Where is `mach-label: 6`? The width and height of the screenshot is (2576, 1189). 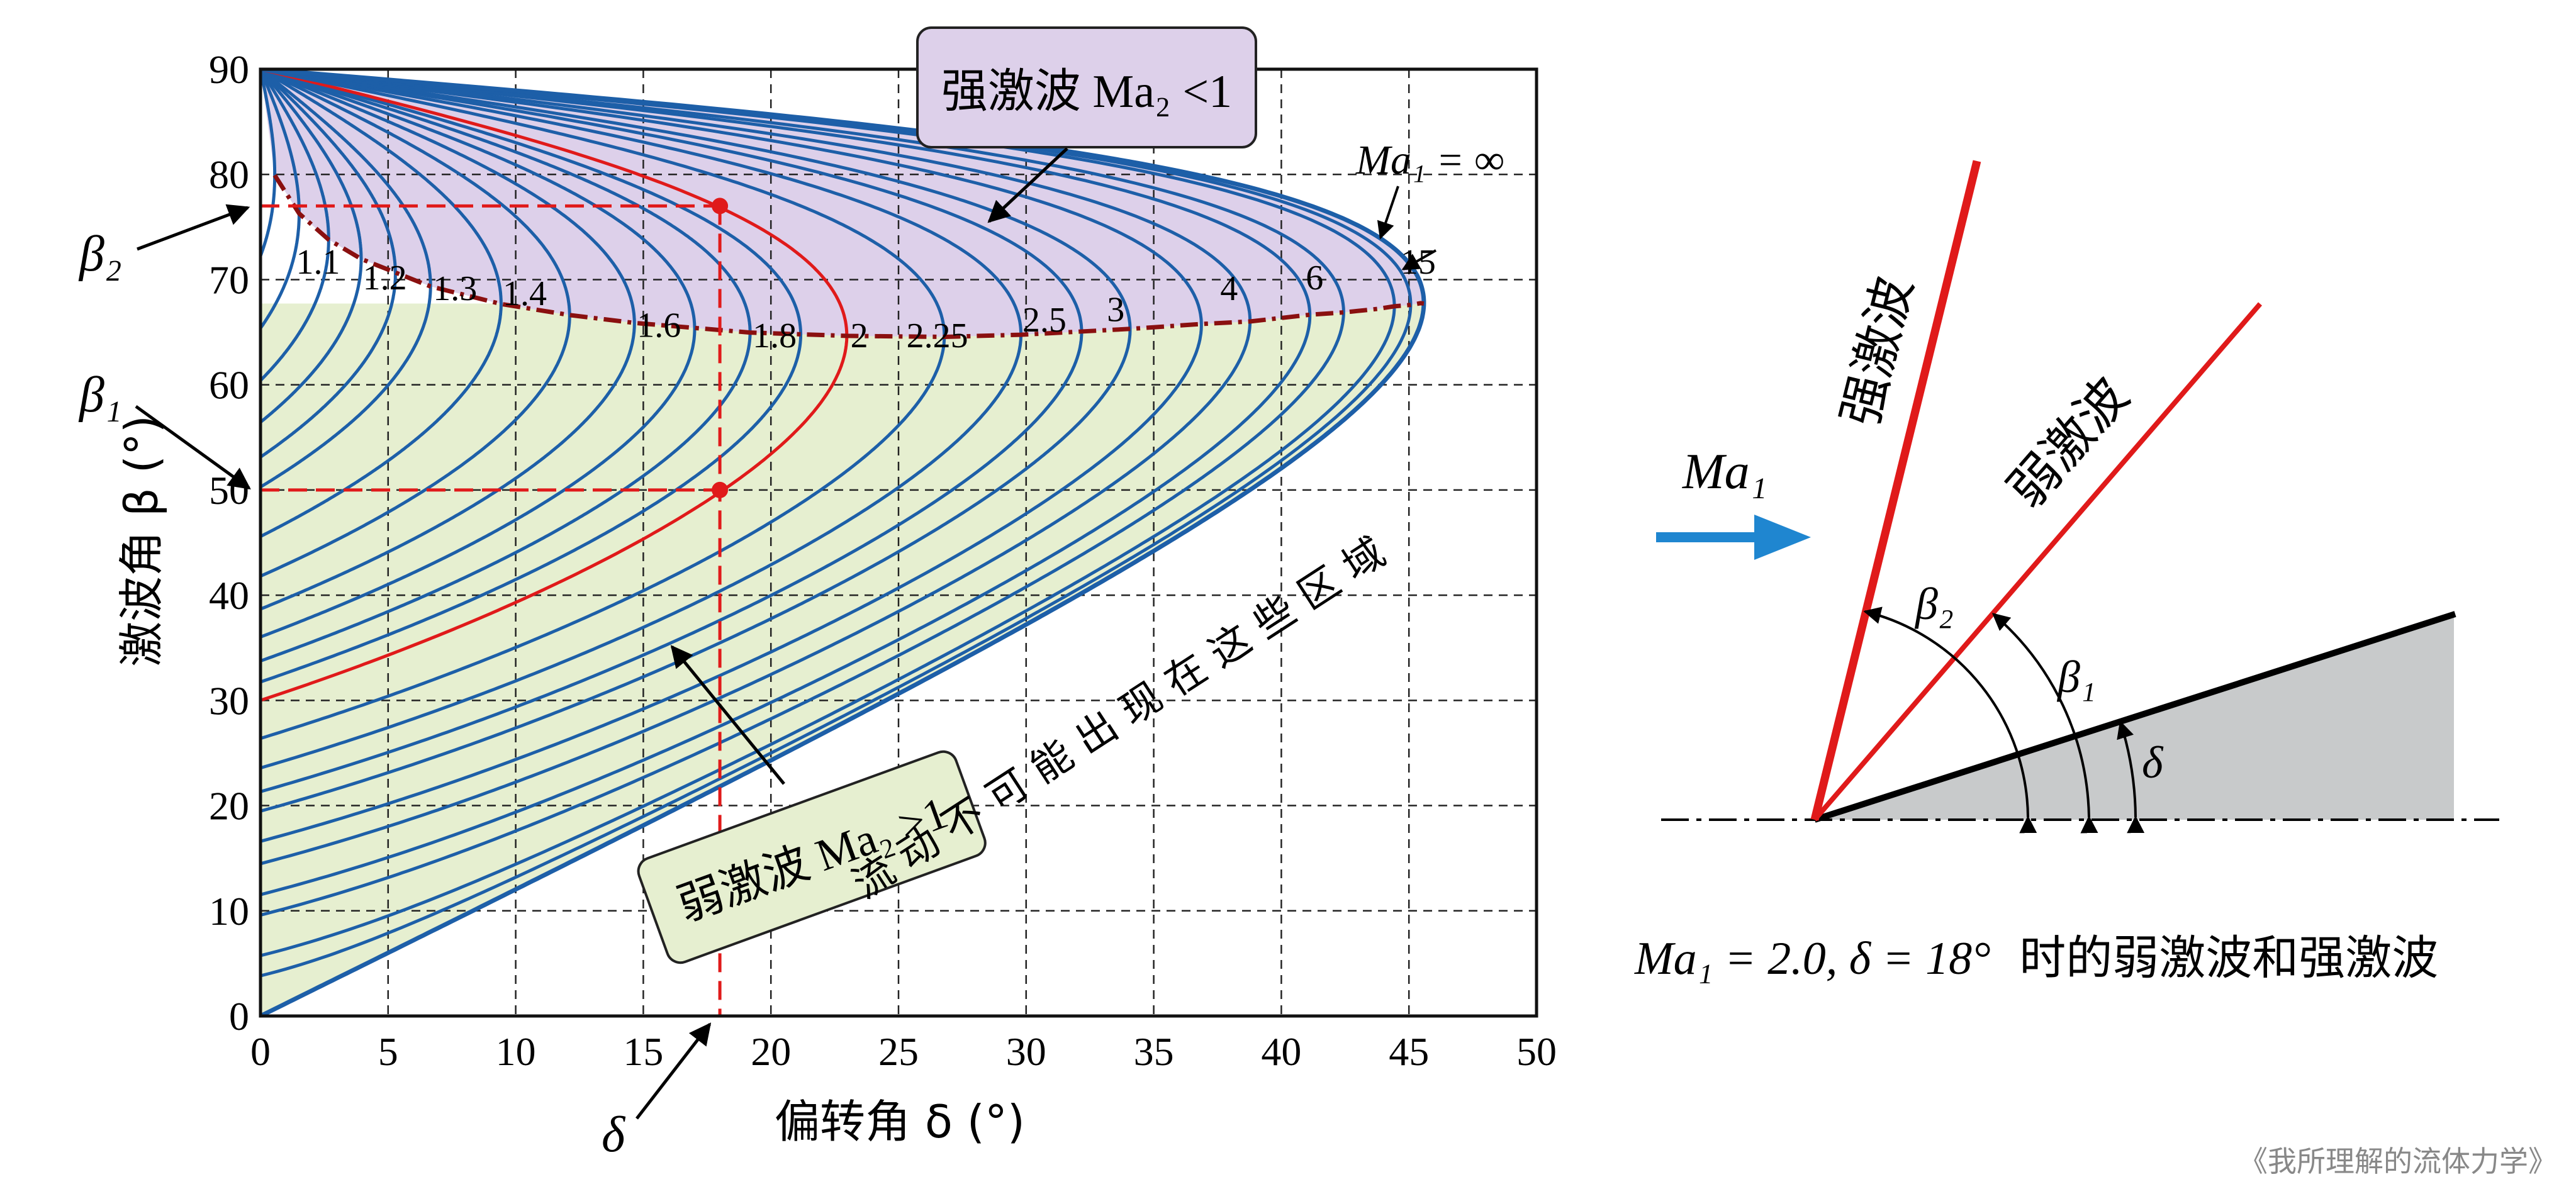
mach-label: 6 is located at coordinates (1314, 278).